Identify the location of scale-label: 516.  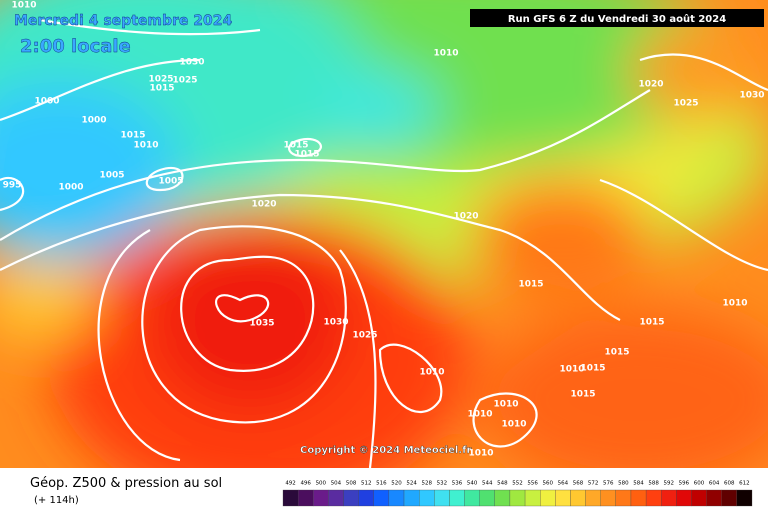
(381, 484).